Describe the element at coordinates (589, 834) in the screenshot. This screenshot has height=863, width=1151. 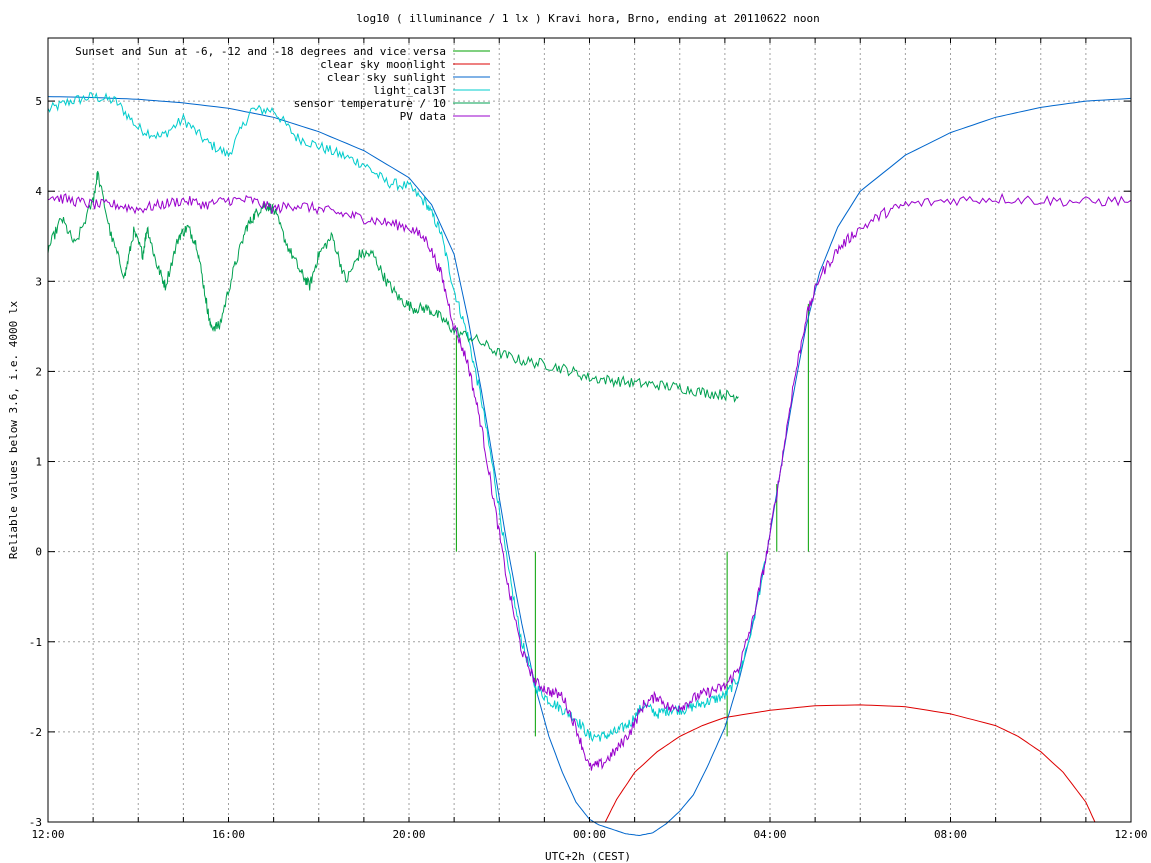
I see `x-tick-label: 00:00` at that location.